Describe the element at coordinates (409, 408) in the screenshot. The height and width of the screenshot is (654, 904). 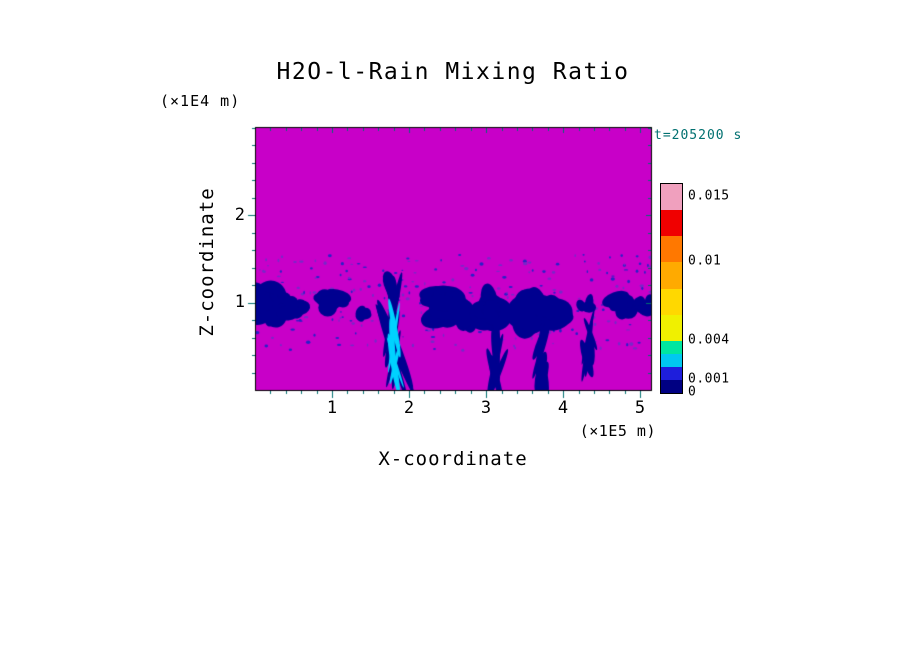
I see `x-tick-label-2: 2` at that location.